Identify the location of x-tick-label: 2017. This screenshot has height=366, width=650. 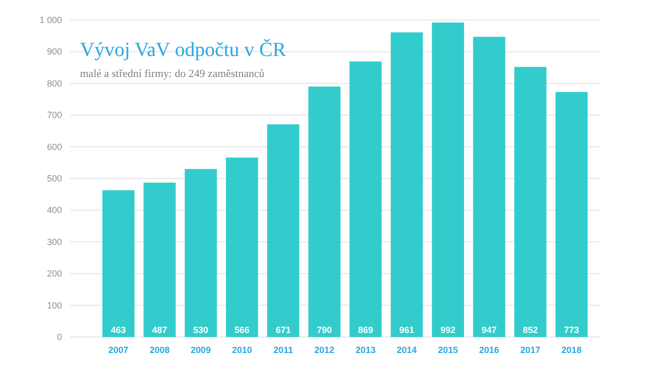
(530, 350).